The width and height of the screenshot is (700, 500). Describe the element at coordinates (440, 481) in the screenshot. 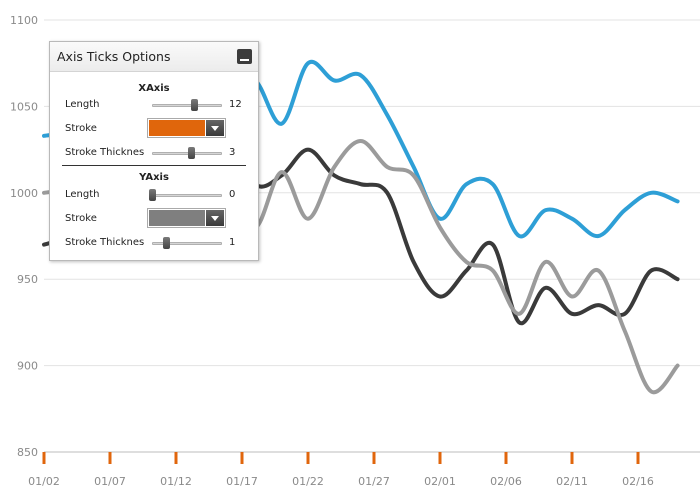

I see `x-tick-label: 02/01` at that location.